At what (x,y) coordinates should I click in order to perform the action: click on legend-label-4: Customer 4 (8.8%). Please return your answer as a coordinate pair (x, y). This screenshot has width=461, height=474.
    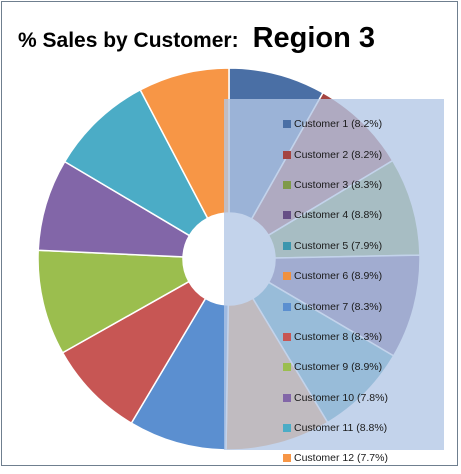
    Looking at the image, I should click on (338, 215).